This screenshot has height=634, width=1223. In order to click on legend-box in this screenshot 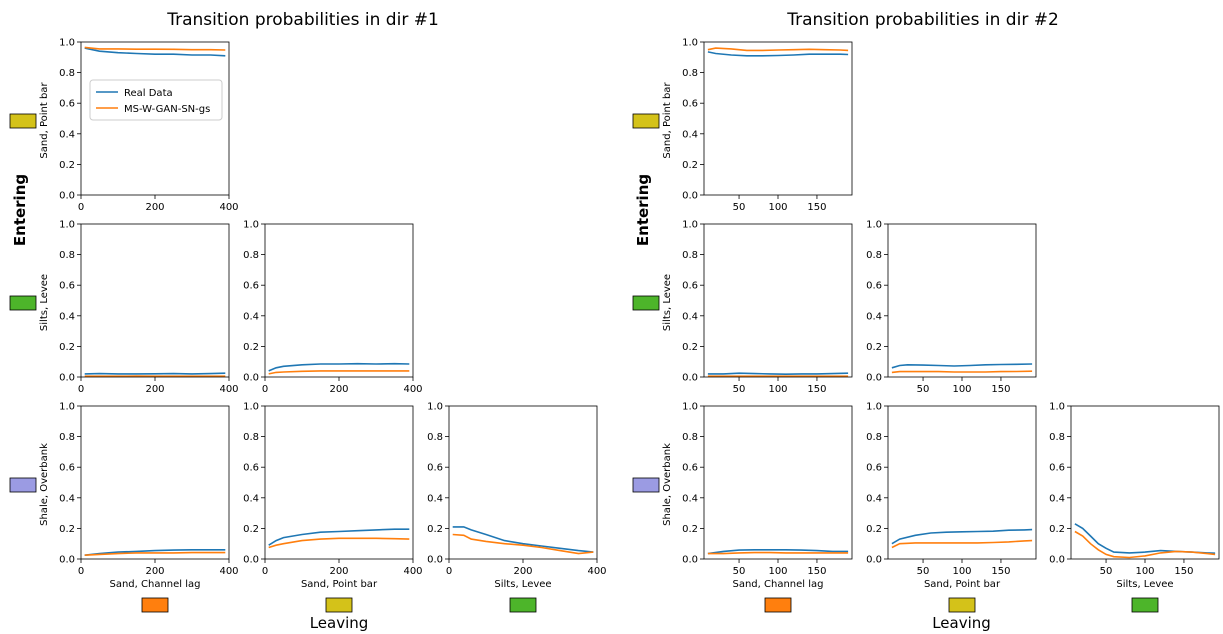, I will do `click(156, 100)`.